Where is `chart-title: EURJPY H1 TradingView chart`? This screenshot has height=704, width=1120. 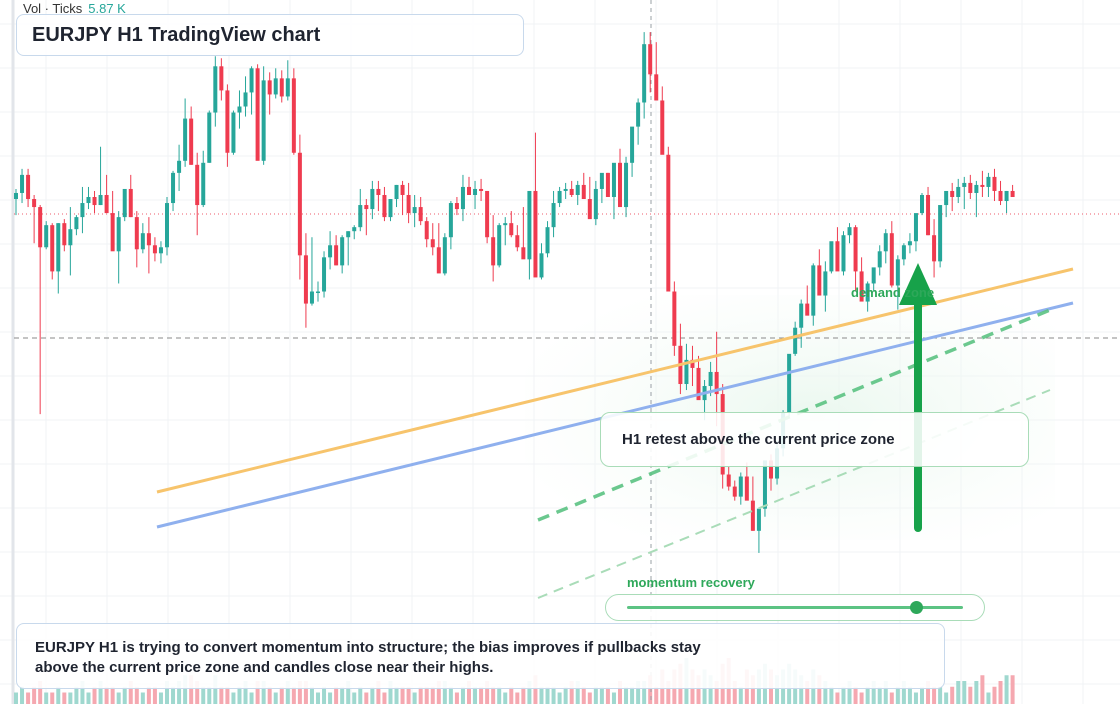
chart-title: EURJPY H1 TradingView chart is located at coordinates (176, 34).